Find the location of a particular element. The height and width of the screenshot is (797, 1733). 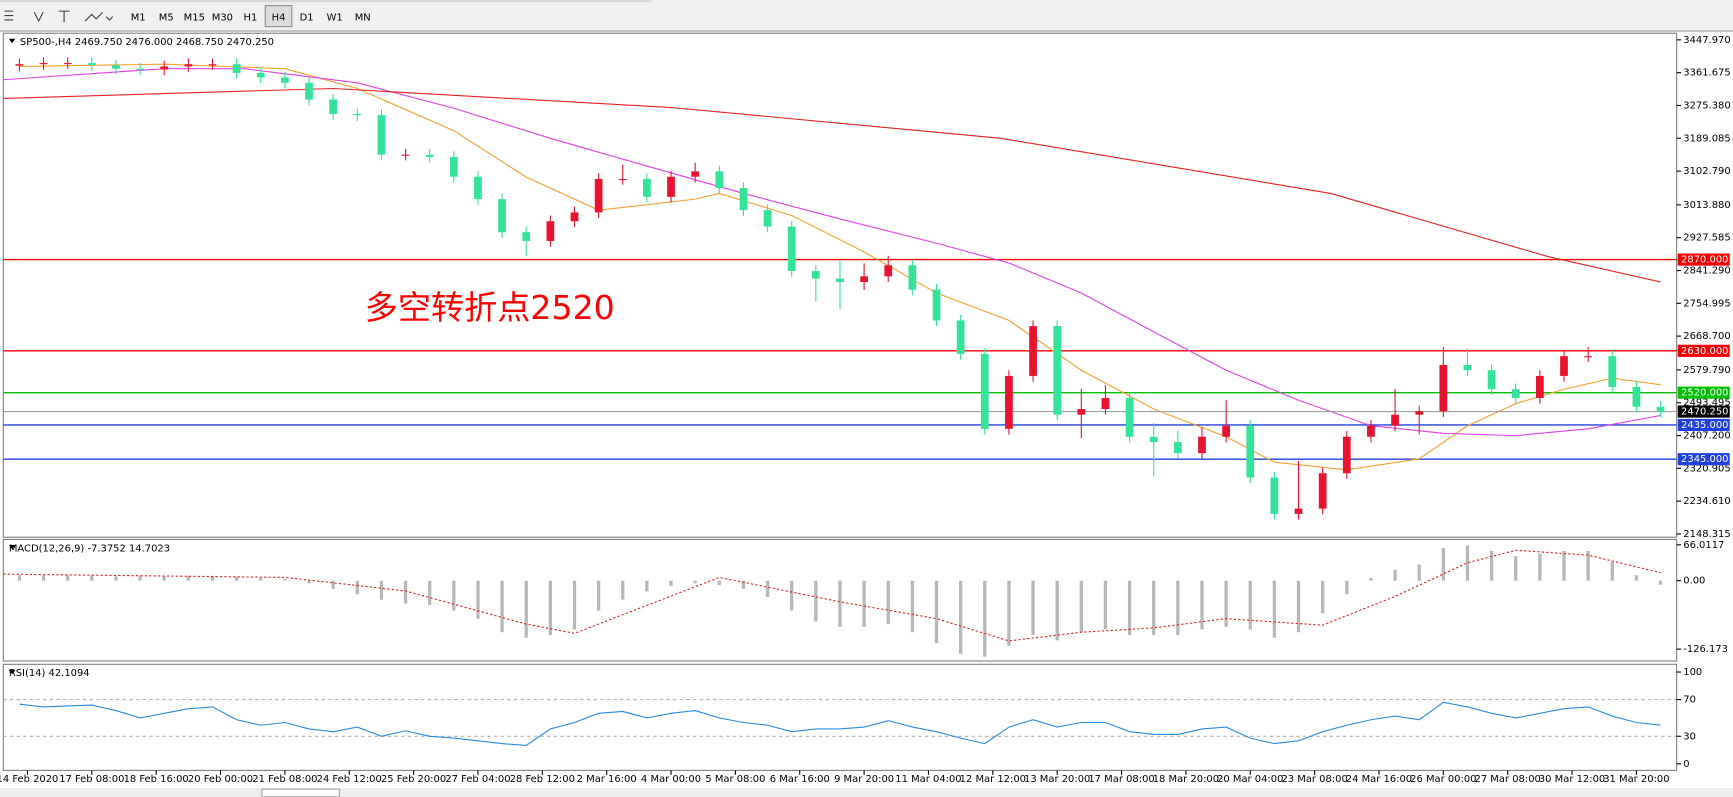

timeframe-label: M15 is located at coordinates (194, 18).